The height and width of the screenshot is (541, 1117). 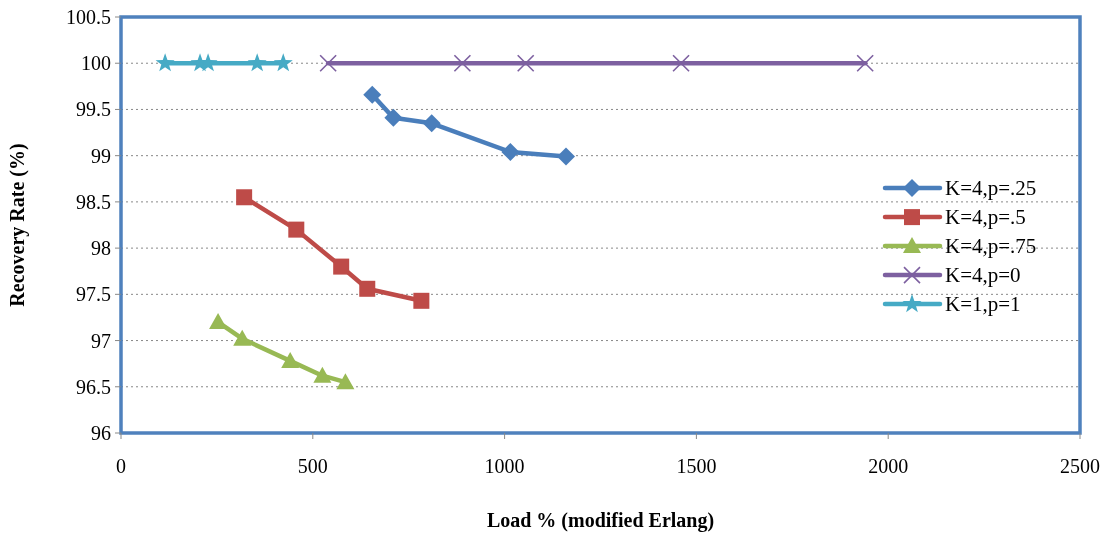 What do you see at coordinates (93, 201) in the screenshot?
I see `y-tick-label: 98.5` at bounding box center [93, 201].